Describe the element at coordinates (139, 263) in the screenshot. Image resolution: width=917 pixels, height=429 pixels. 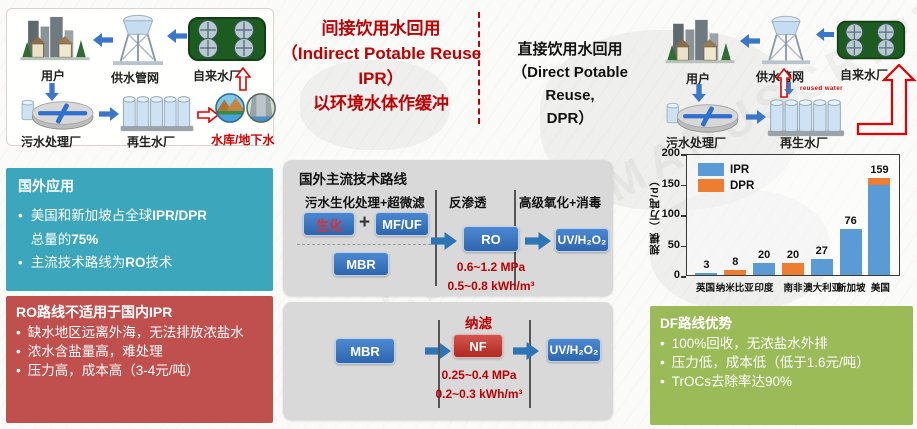
I see `bullet-item: • 主流技术路线为RO技术` at that location.